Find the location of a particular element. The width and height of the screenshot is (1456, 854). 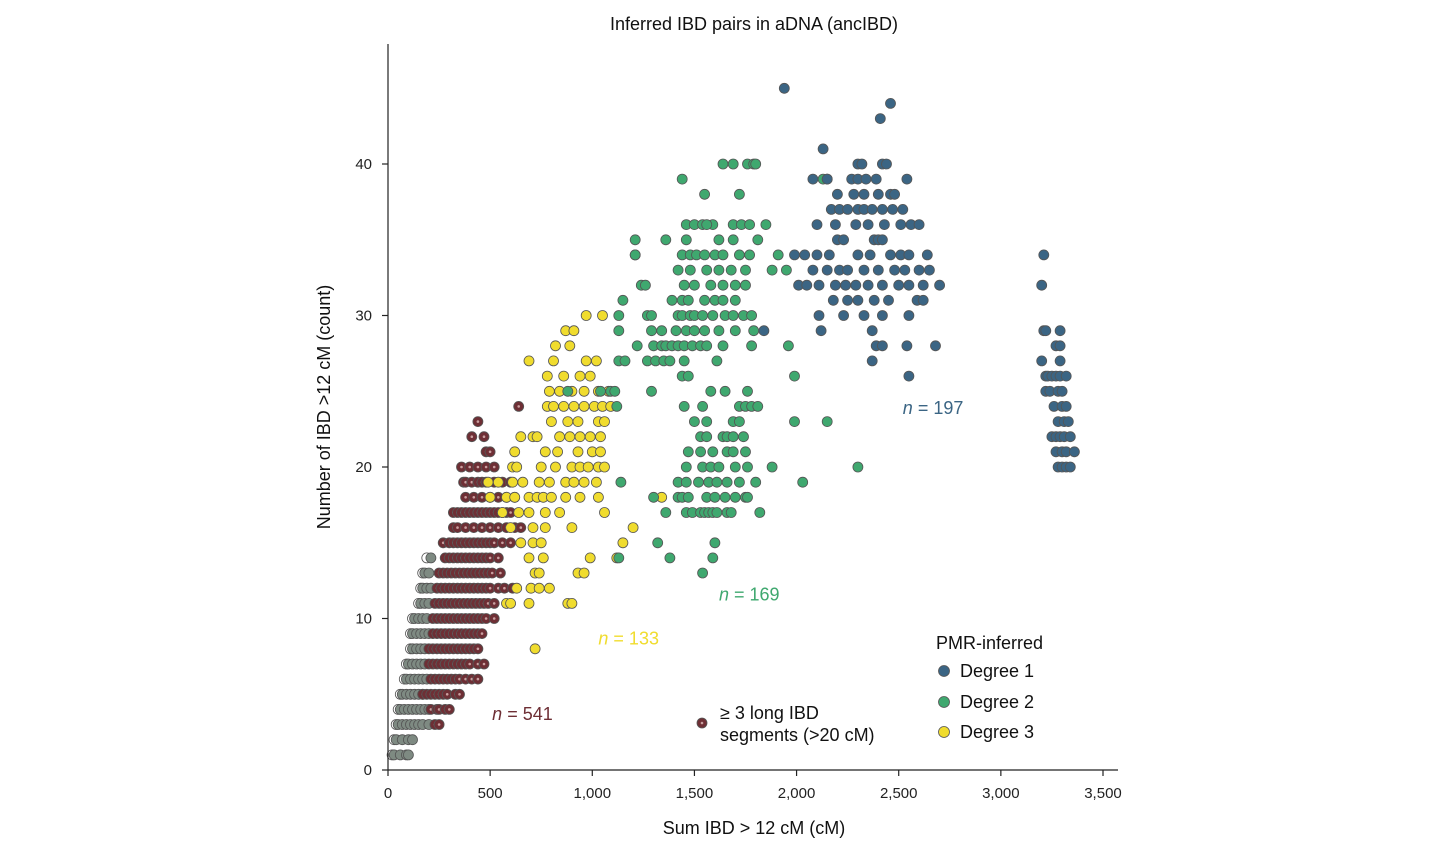

n-value: = 133 is located at coordinates (633, 638).